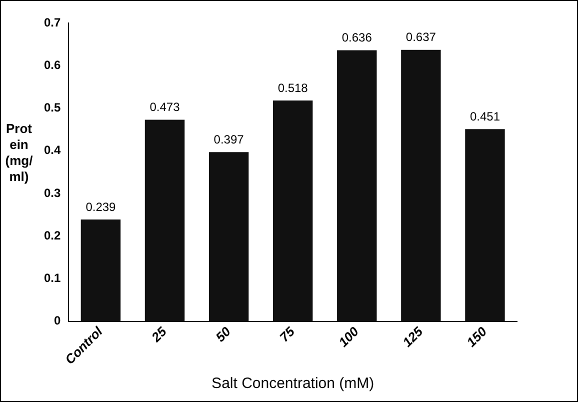 The image size is (578, 402). Describe the element at coordinates (477, 336) in the screenshot. I see `x-tick-label: 150` at that location.